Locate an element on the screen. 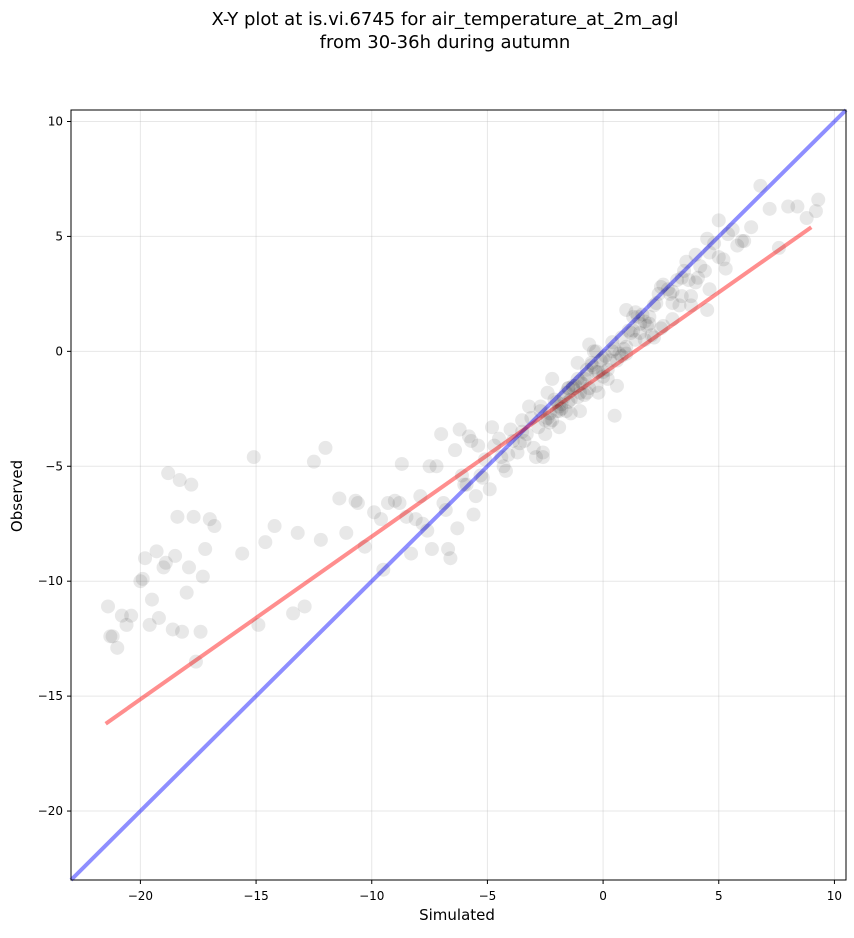 Image resolution: width=854 pixels, height=938 pixels. chart-subtitle: from 30-36h during autumn is located at coordinates (445, 42).